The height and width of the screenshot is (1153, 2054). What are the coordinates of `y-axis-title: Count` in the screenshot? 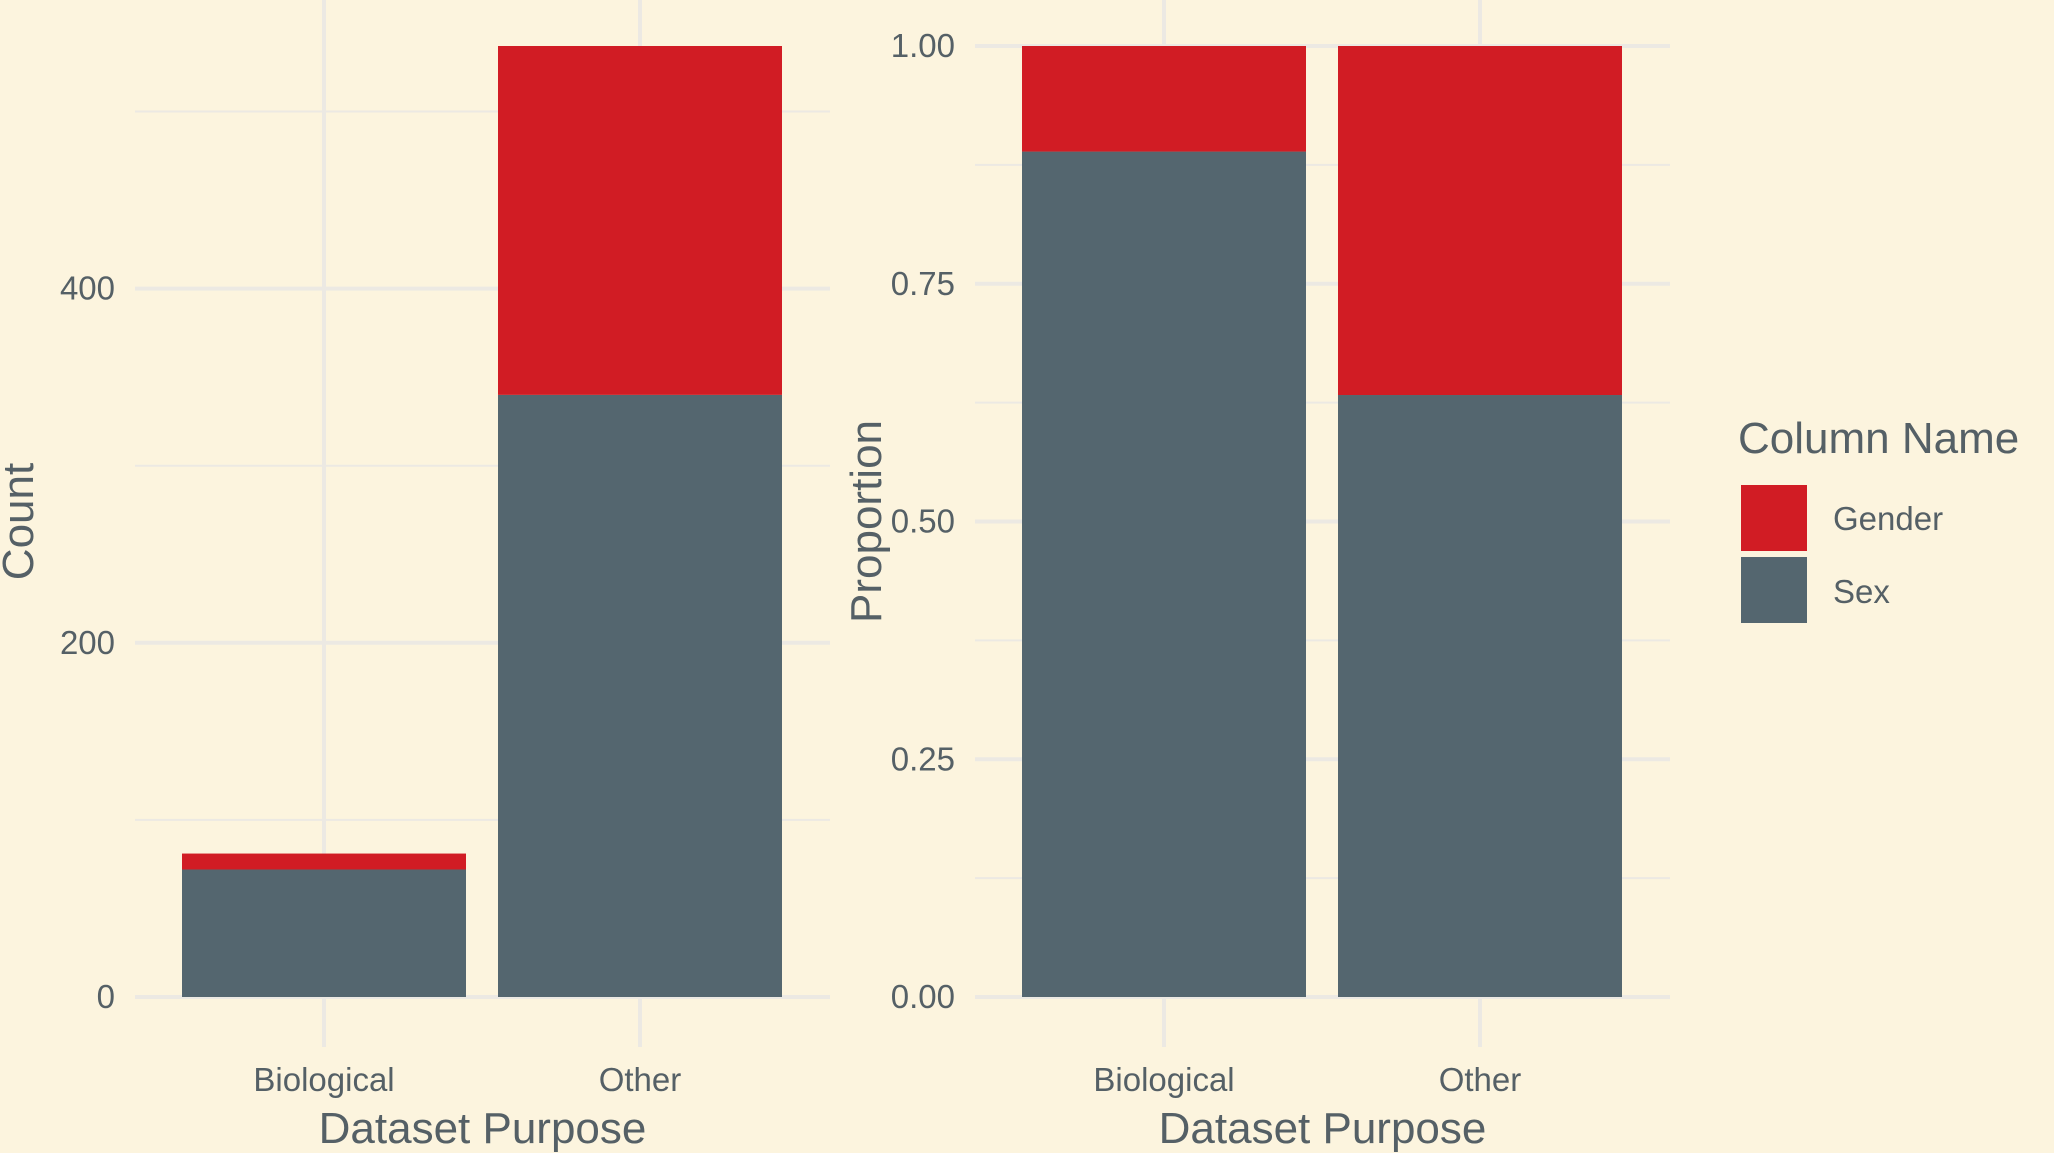 It's located at (21, 521).